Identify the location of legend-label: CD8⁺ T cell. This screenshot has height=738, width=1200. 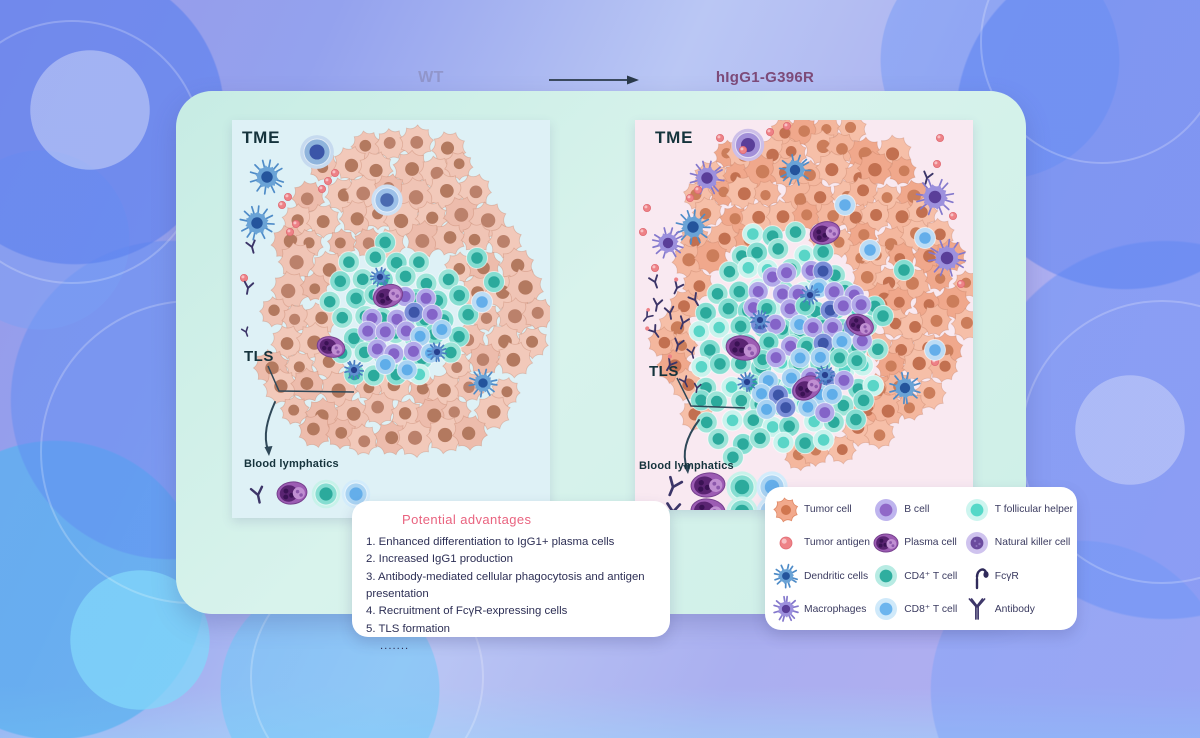
(931, 610).